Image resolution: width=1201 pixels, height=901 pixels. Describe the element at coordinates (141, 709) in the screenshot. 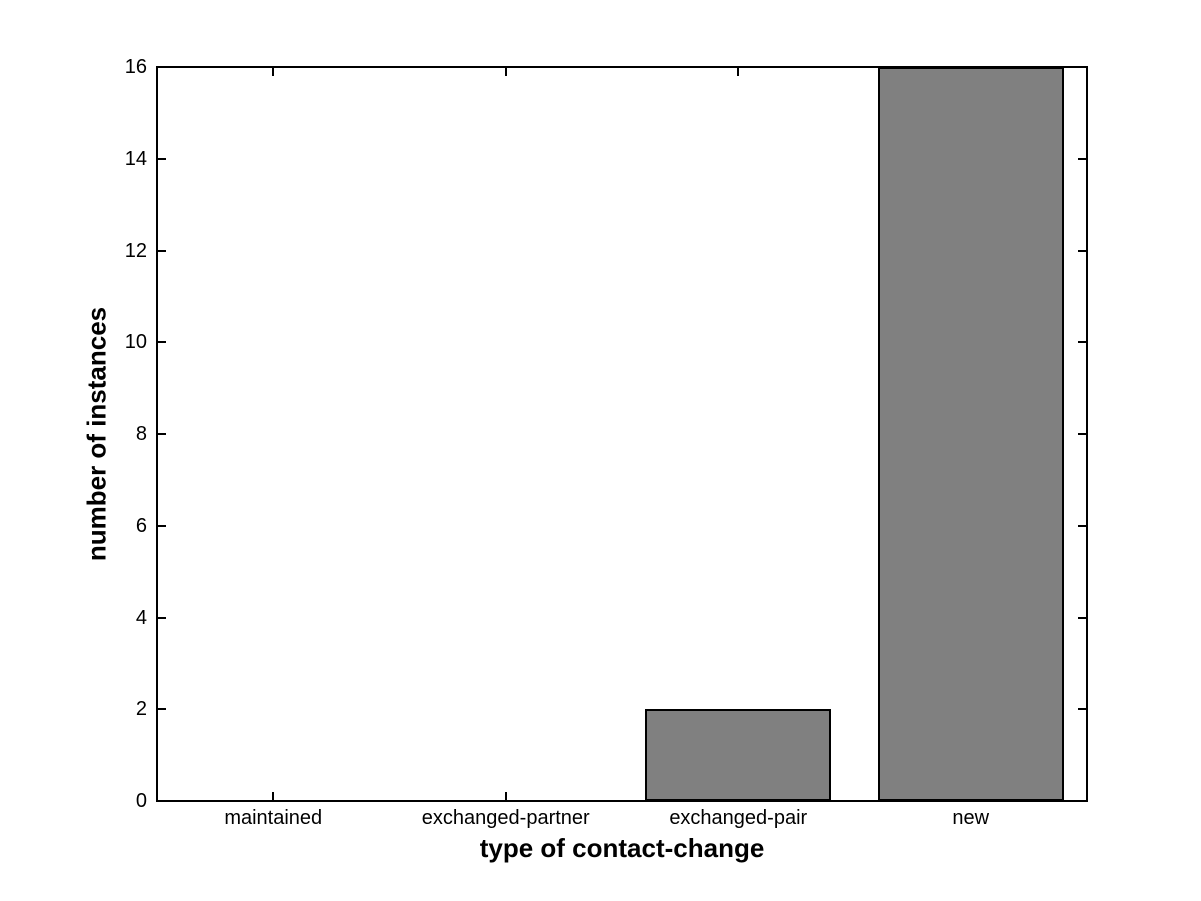

I see `y-tick-label: 2` at that location.